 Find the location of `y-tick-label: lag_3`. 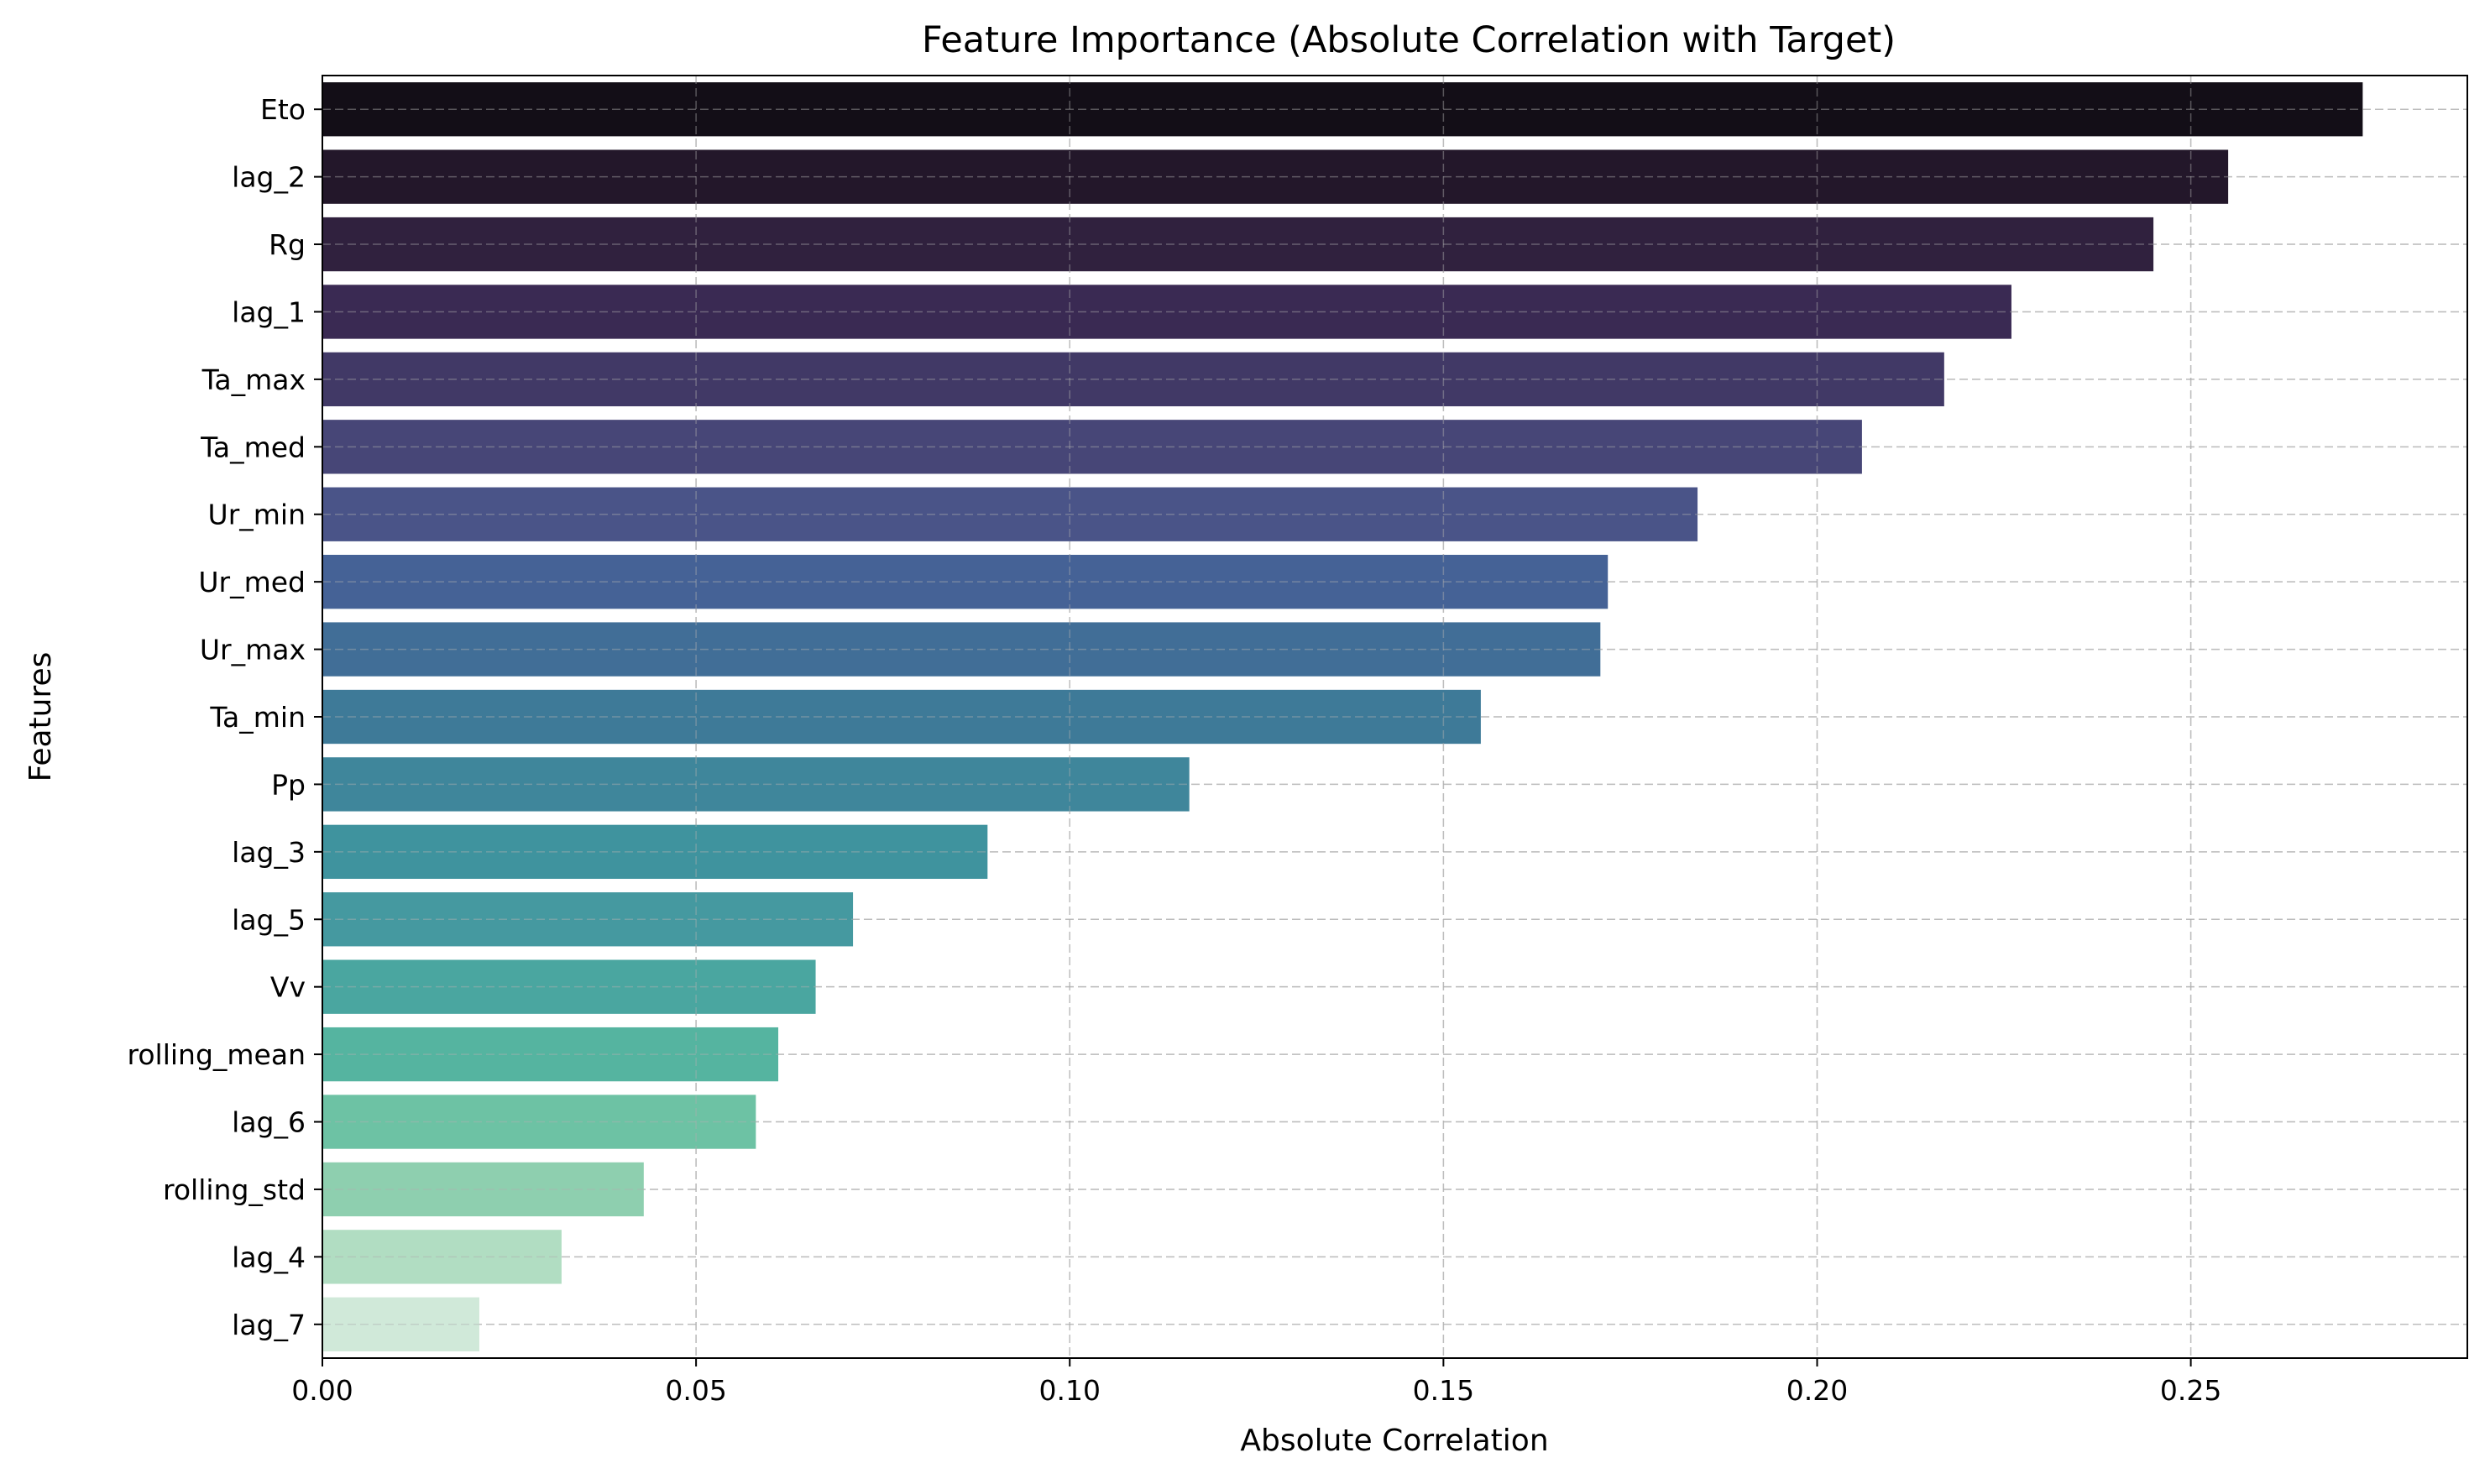

y-tick-label: lag_3 is located at coordinates (269, 852).